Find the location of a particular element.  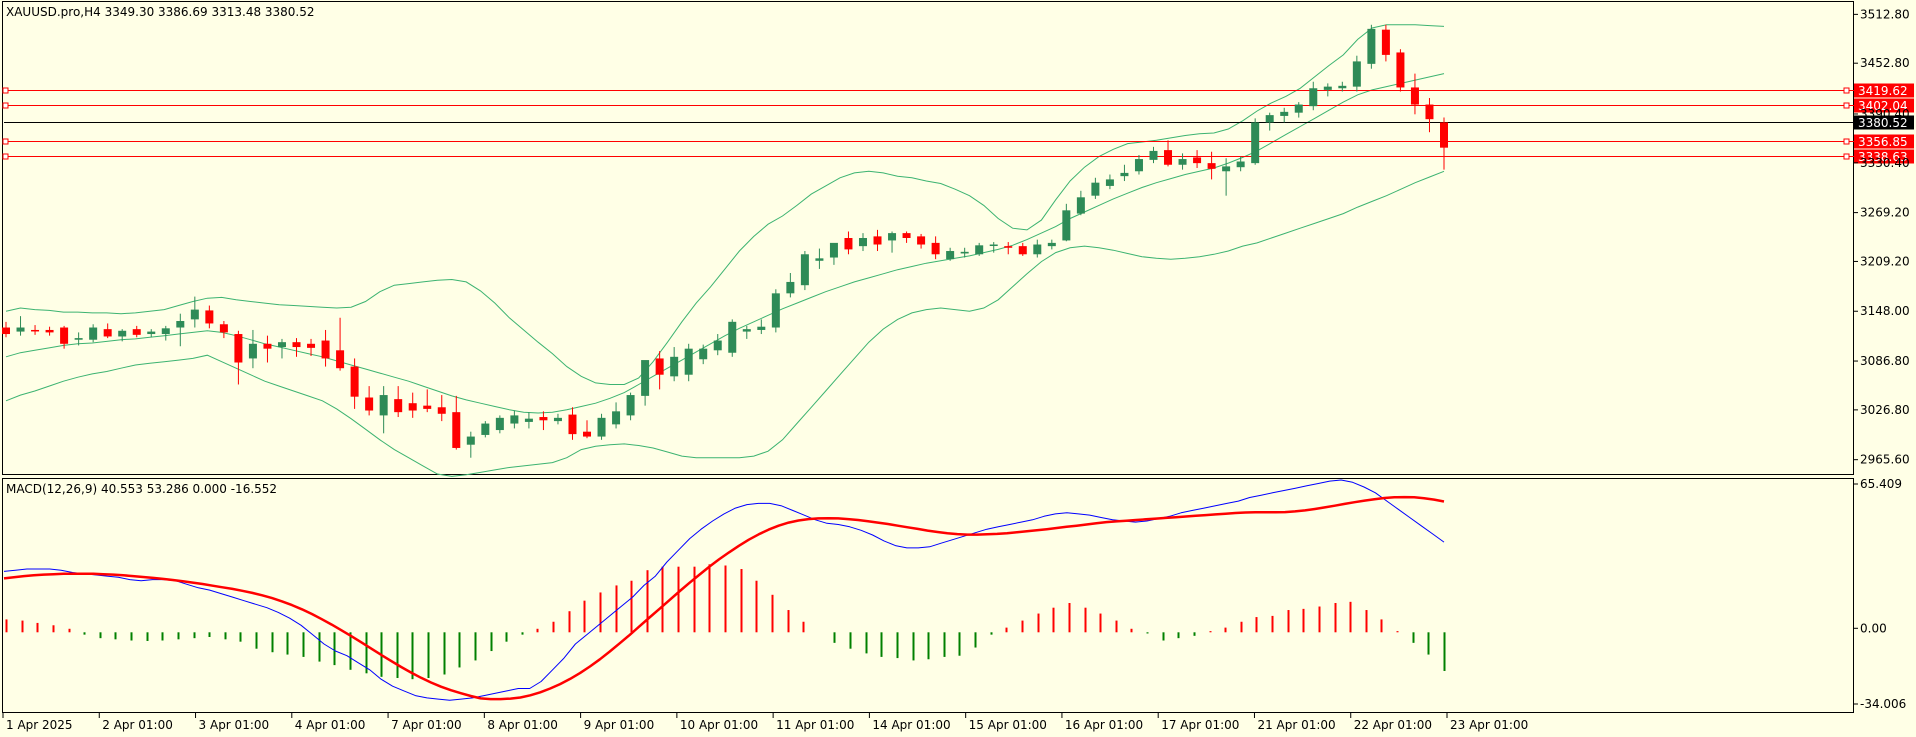

time-tick-label: 22 Apr 01:00 is located at coordinates (1393, 725).